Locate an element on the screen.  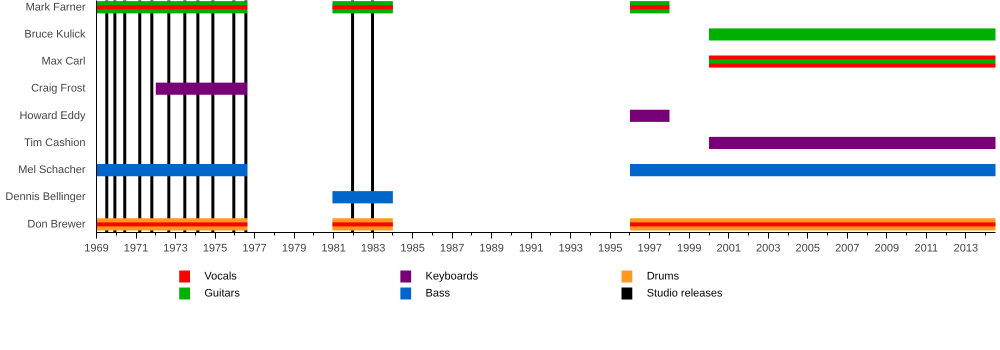
x-tick-label: 1979 is located at coordinates (294, 248).